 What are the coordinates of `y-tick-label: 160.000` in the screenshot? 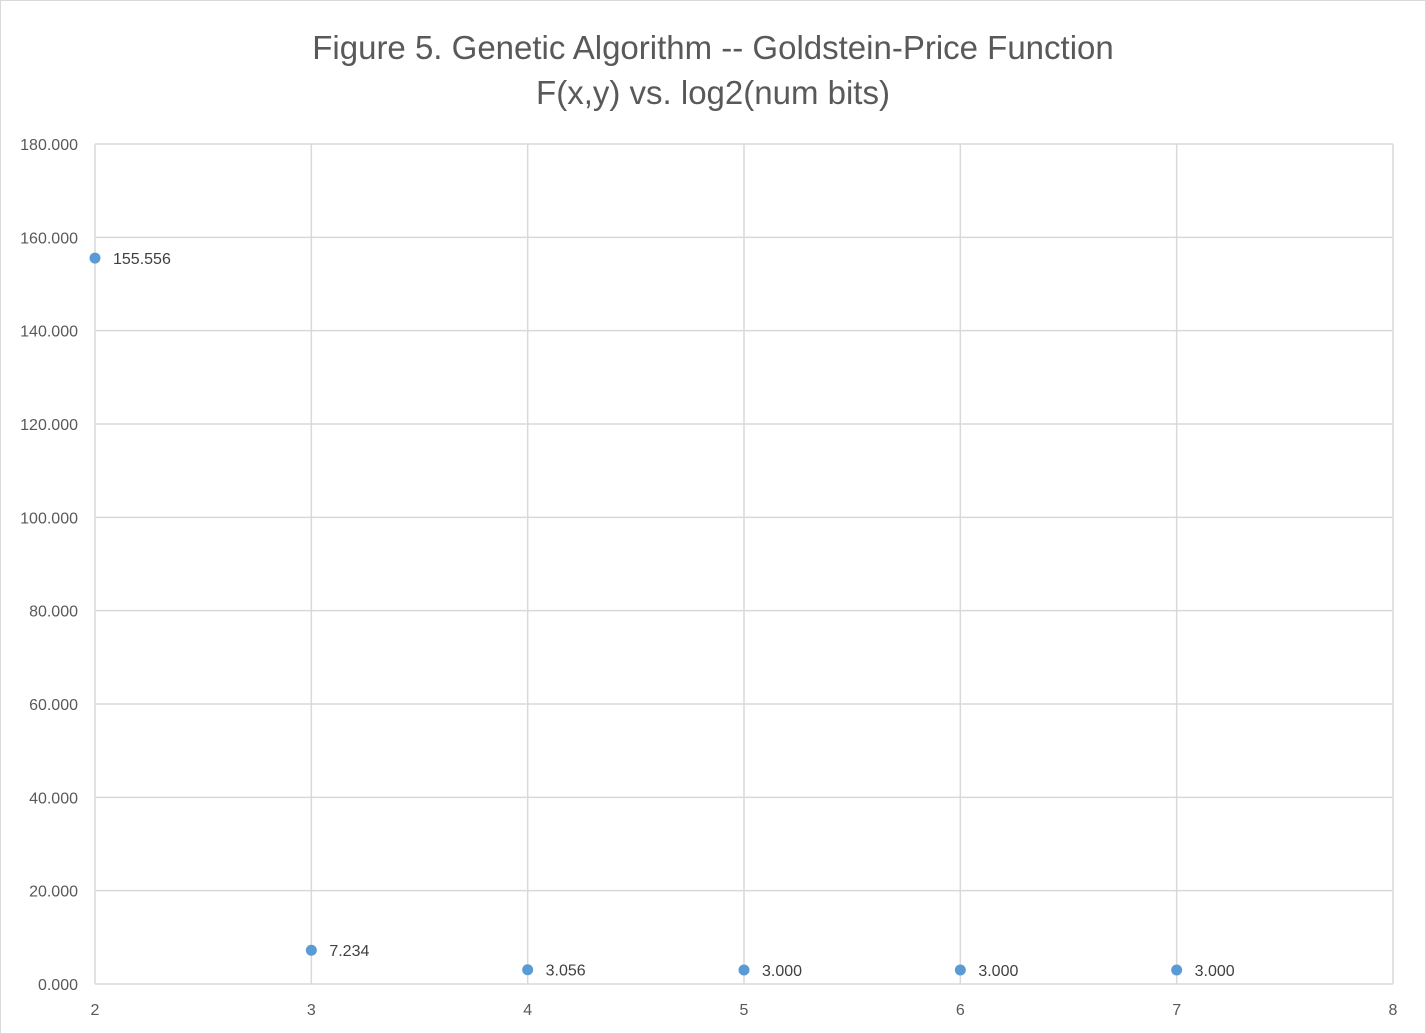 It's located at (49, 238).